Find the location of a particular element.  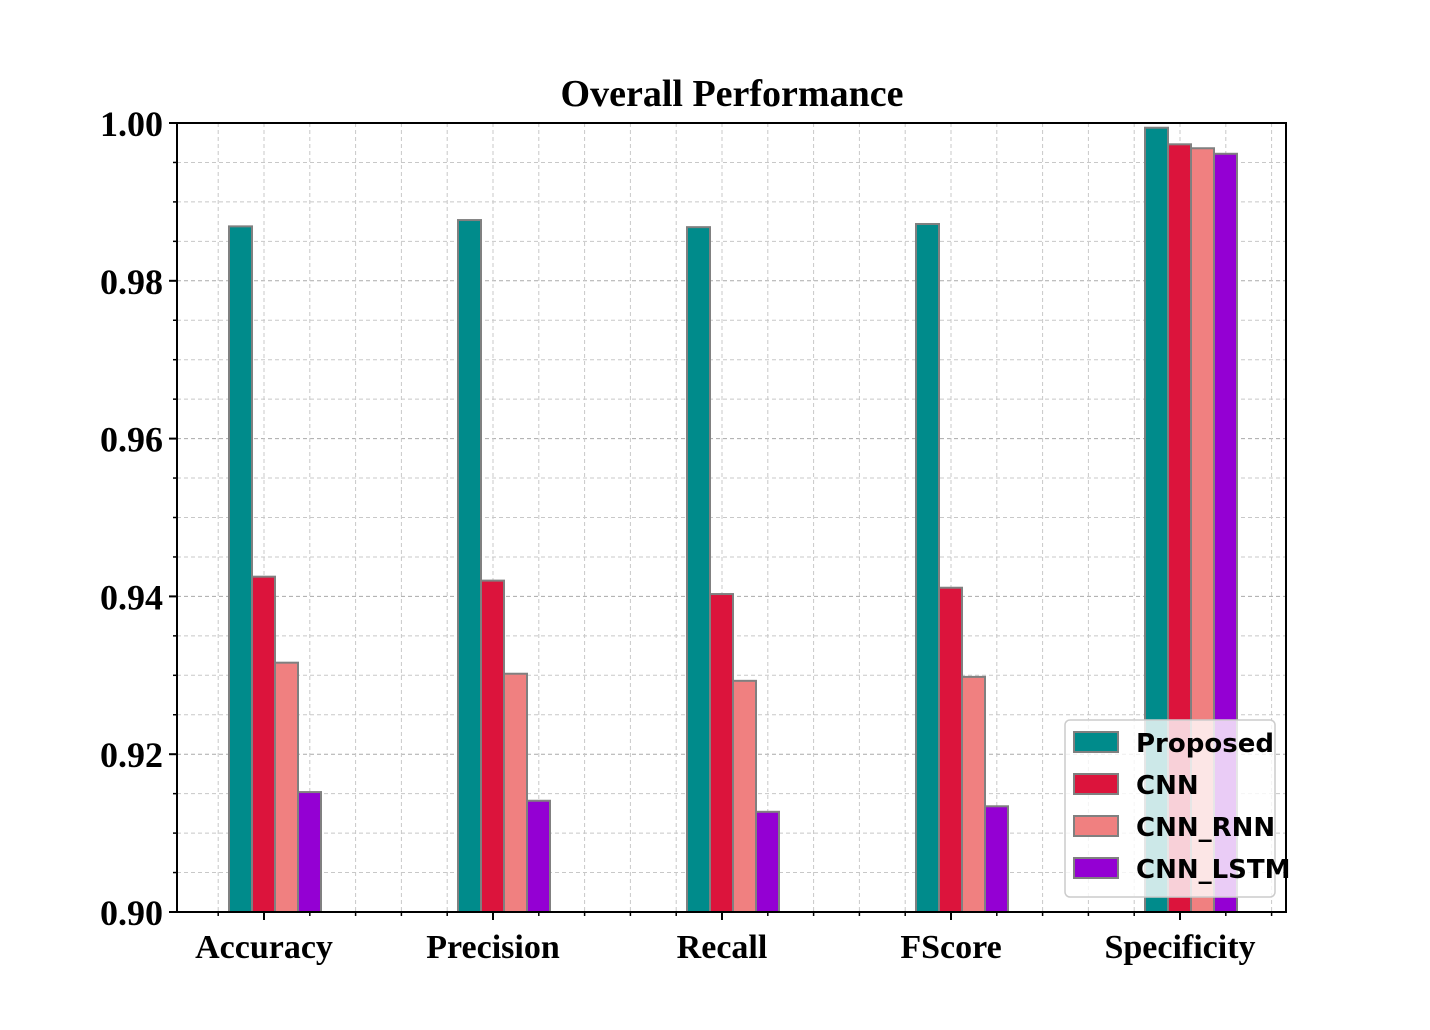

y-tick-label: 0.90 is located at coordinates (131, 913).